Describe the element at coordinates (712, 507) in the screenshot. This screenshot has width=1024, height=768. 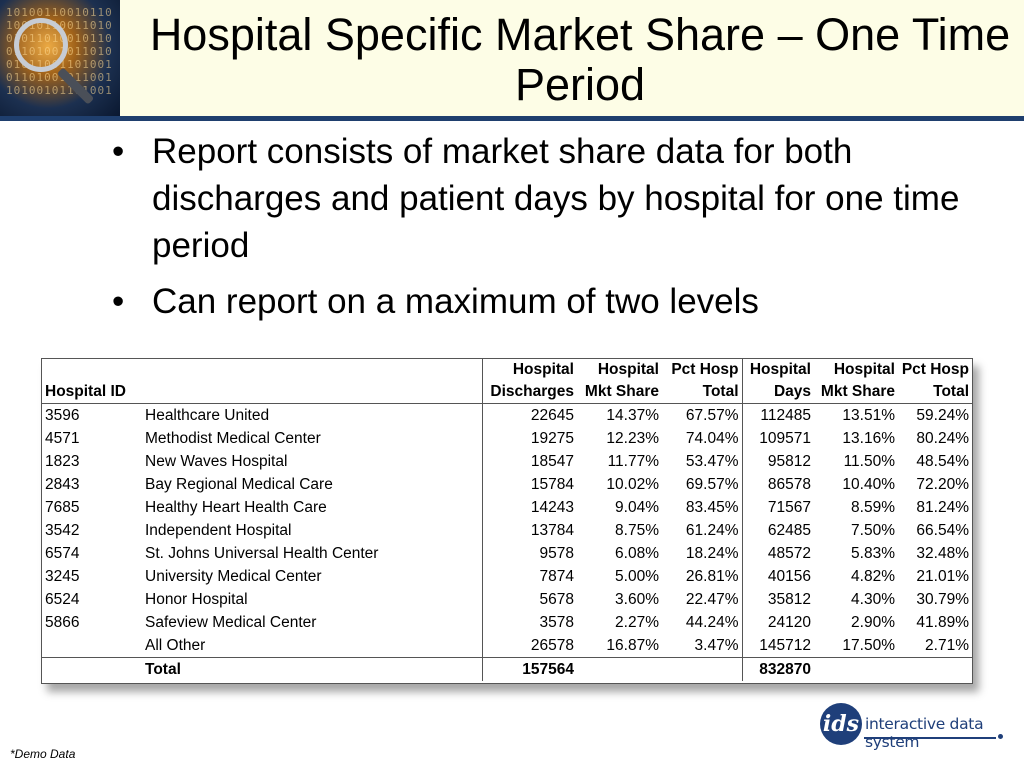
I see `table-cell: 83.45%` at that location.